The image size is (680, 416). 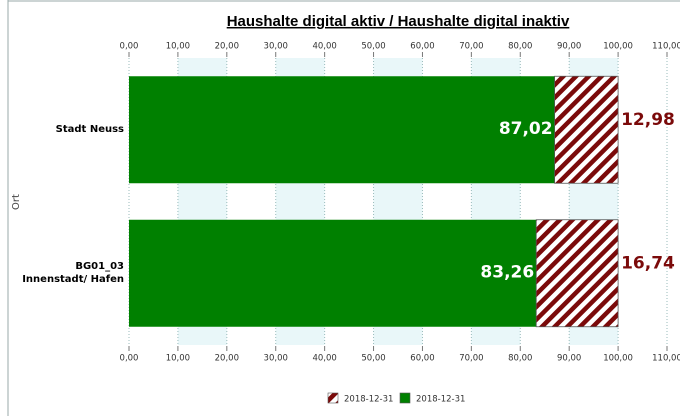 What do you see at coordinates (526, 129) in the screenshot?
I see `data-label: 87,02` at bounding box center [526, 129].